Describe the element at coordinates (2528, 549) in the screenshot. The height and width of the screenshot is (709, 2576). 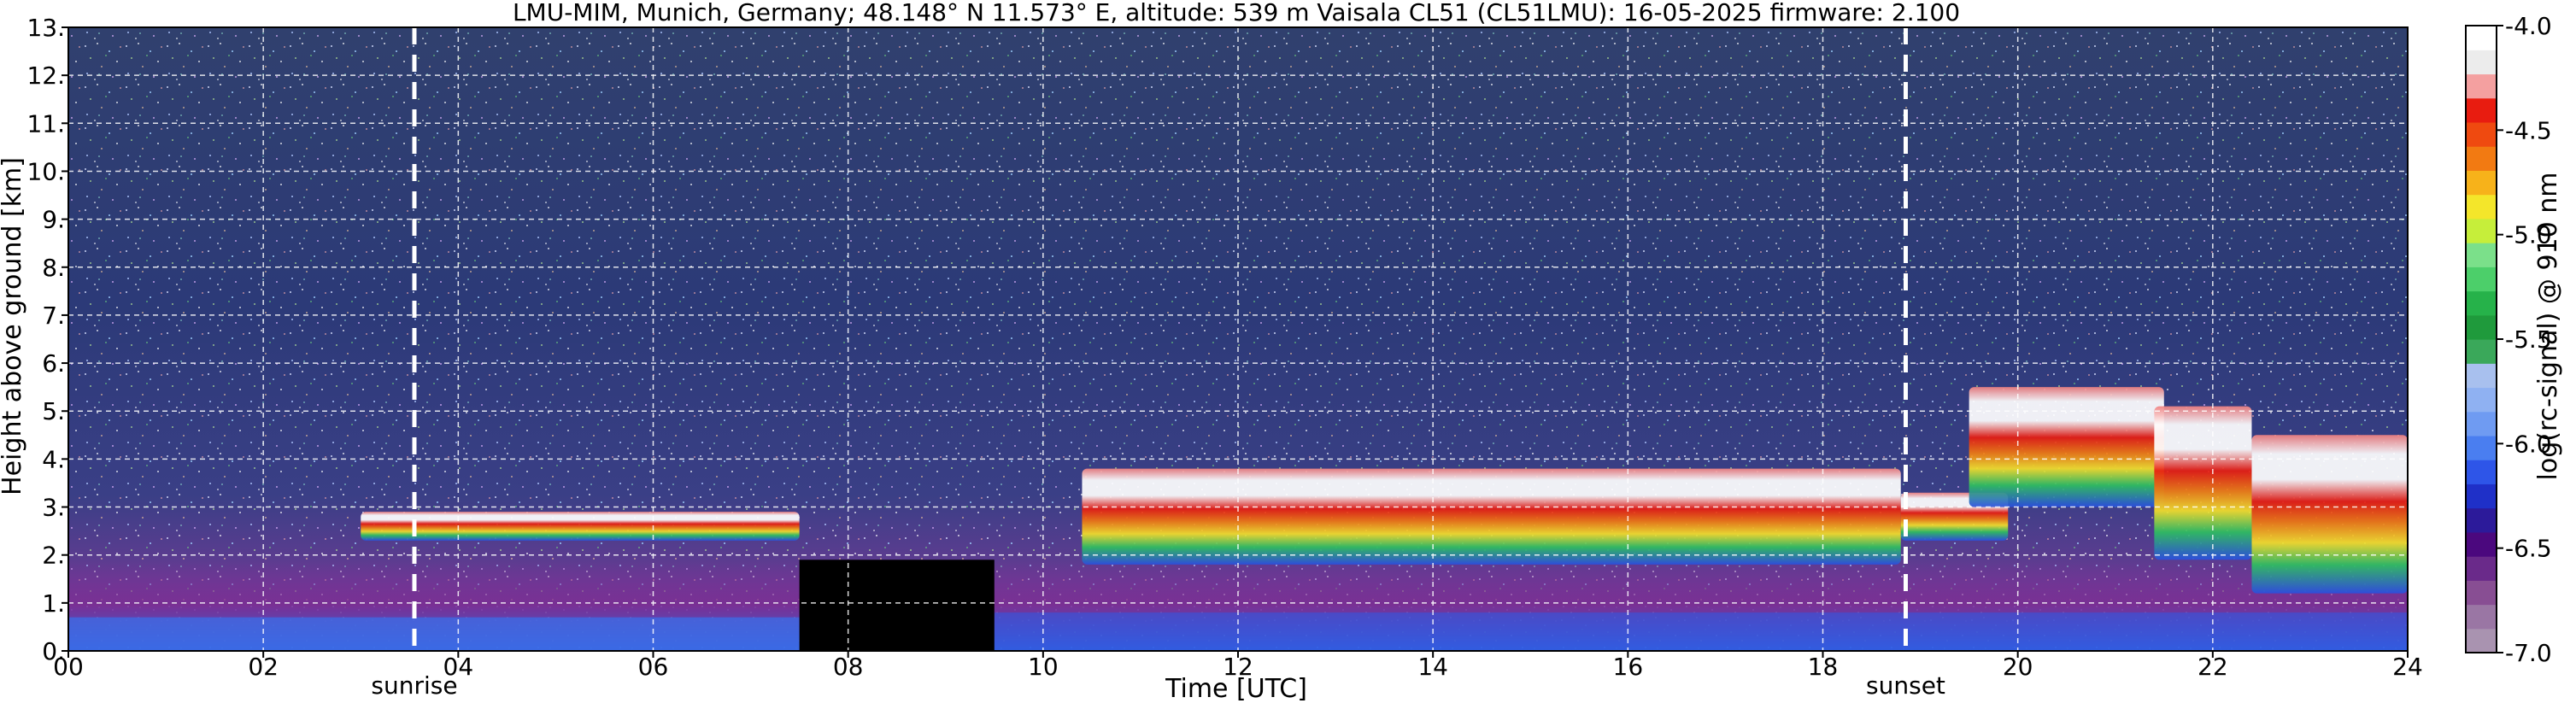
I see `colorbar-tick-label: -6.5` at that location.